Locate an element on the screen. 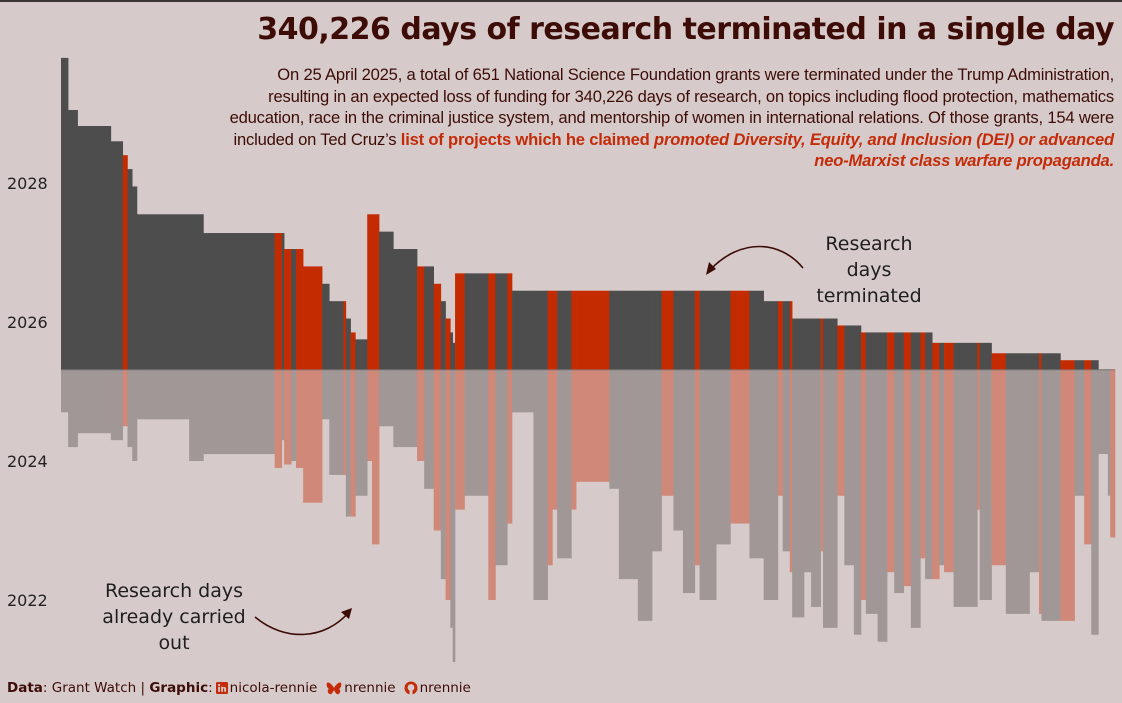 This screenshot has height=703, width=1122. top-border is located at coordinates (561, 1).